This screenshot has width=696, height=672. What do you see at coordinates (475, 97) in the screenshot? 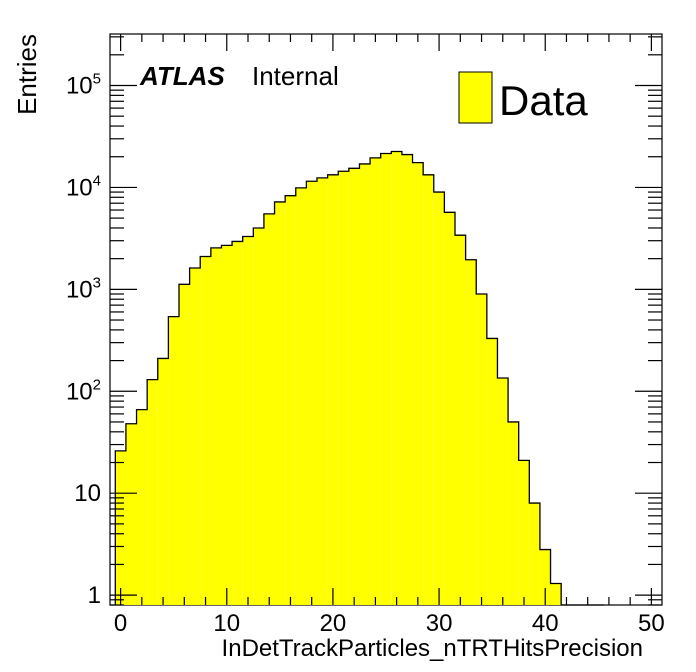
I see `legend-swatch` at bounding box center [475, 97].